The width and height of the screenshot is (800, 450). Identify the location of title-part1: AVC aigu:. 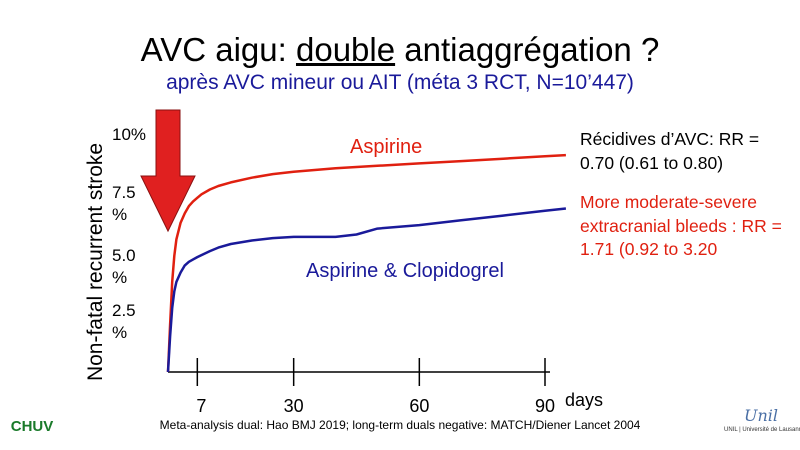
(218, 49).